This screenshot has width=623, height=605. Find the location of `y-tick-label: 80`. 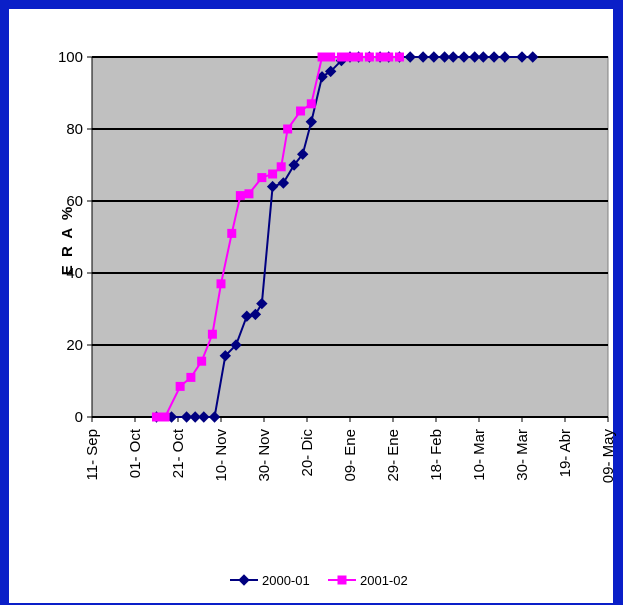

y-tick-label: 80 is located at coordinates (74, 129).